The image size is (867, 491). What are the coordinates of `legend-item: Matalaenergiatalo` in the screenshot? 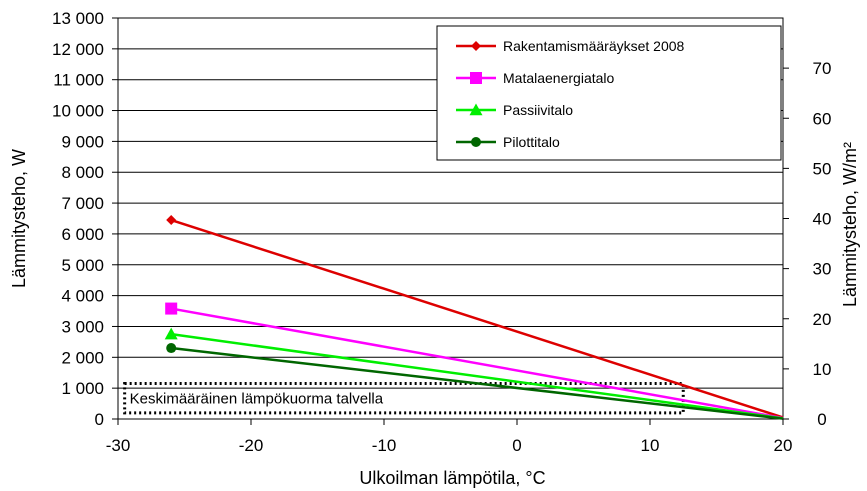 It's located at (535, 78).